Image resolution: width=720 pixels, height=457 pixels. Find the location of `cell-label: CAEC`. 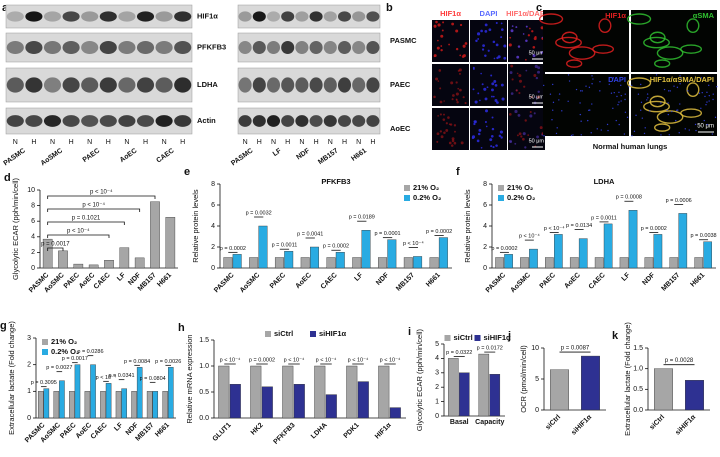

cell-label: CAEC is located at coordinates (165, 155).